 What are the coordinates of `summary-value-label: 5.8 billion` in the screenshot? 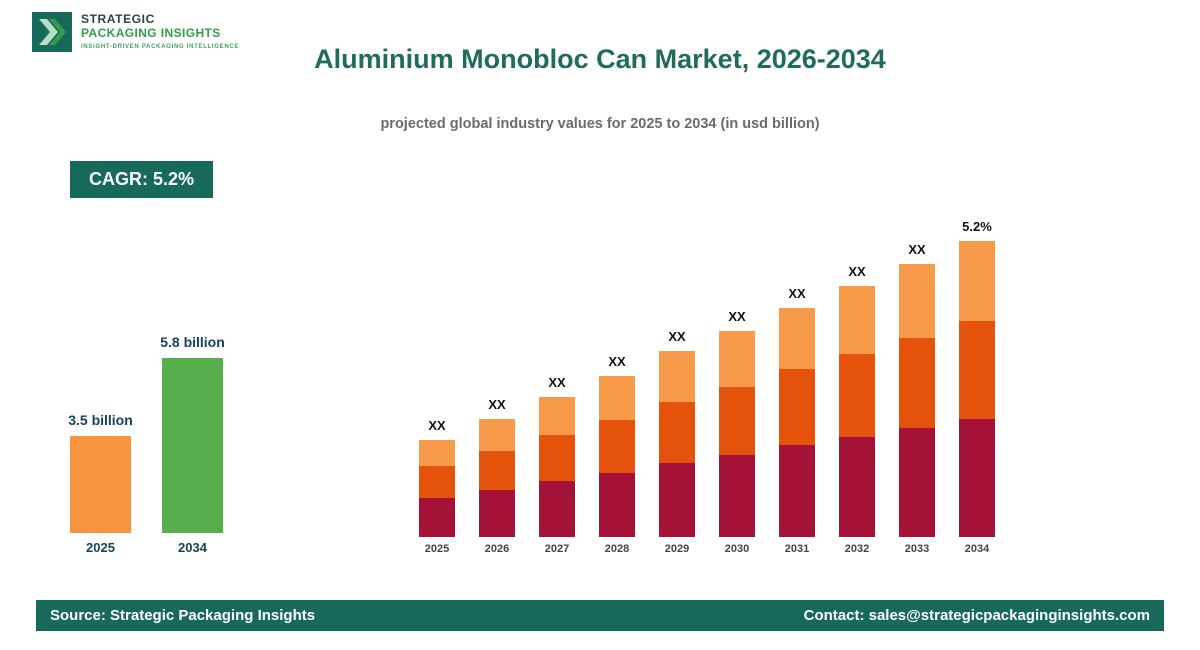 It's located at (192, 342).